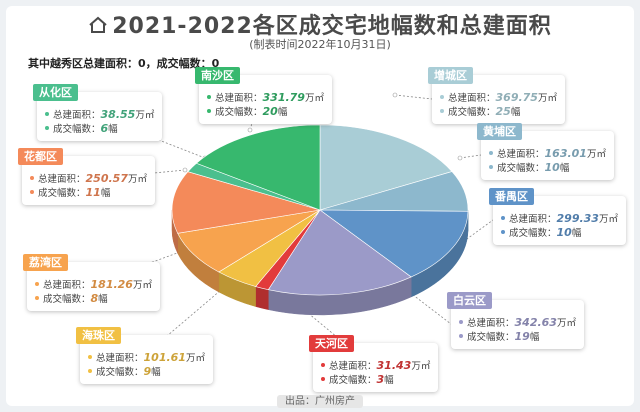 The width and height of the screenshot is (640, 412). What do you see at coordinates (499, 131) in the screenshot?
I see `district-name: 黄埔区` at bounding box center [499, 131].